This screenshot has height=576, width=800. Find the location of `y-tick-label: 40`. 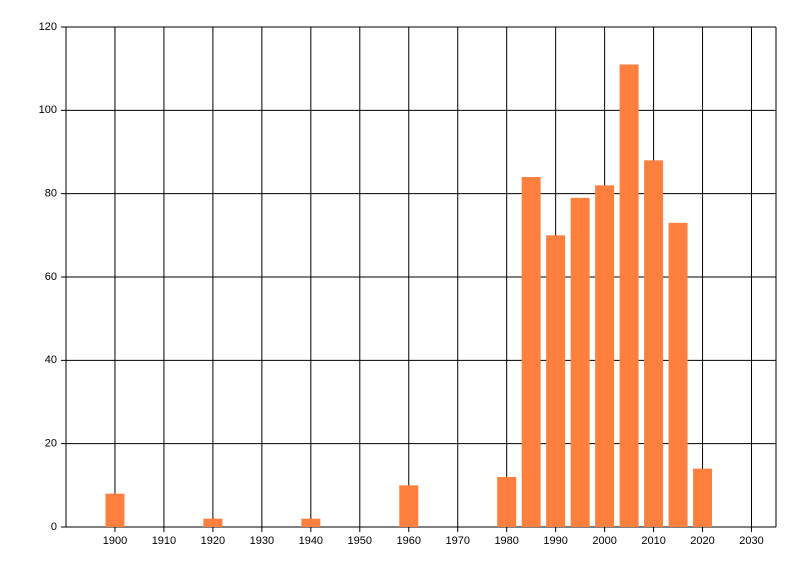

y-tick-label: 40 is located at coordinates (51, 360).